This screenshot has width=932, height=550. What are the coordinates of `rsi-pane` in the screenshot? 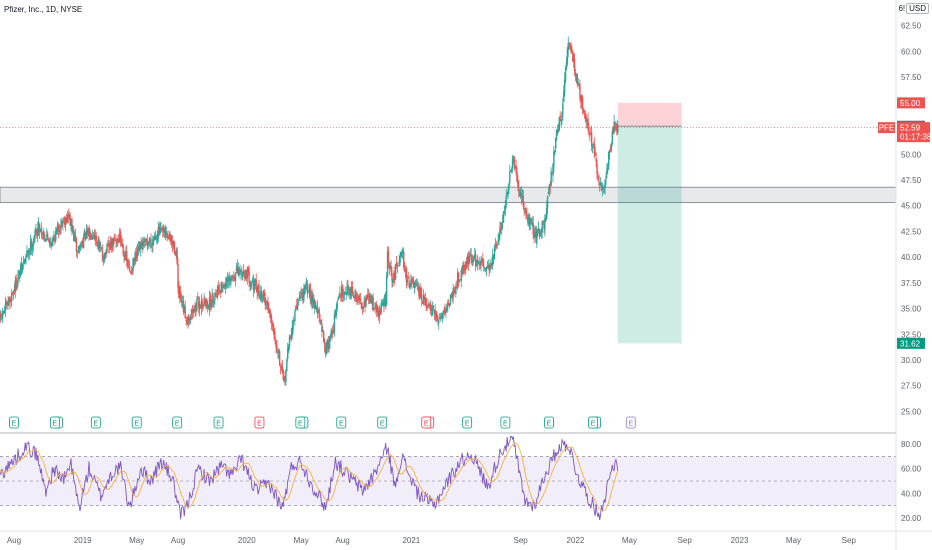 It's located at (448, 478).